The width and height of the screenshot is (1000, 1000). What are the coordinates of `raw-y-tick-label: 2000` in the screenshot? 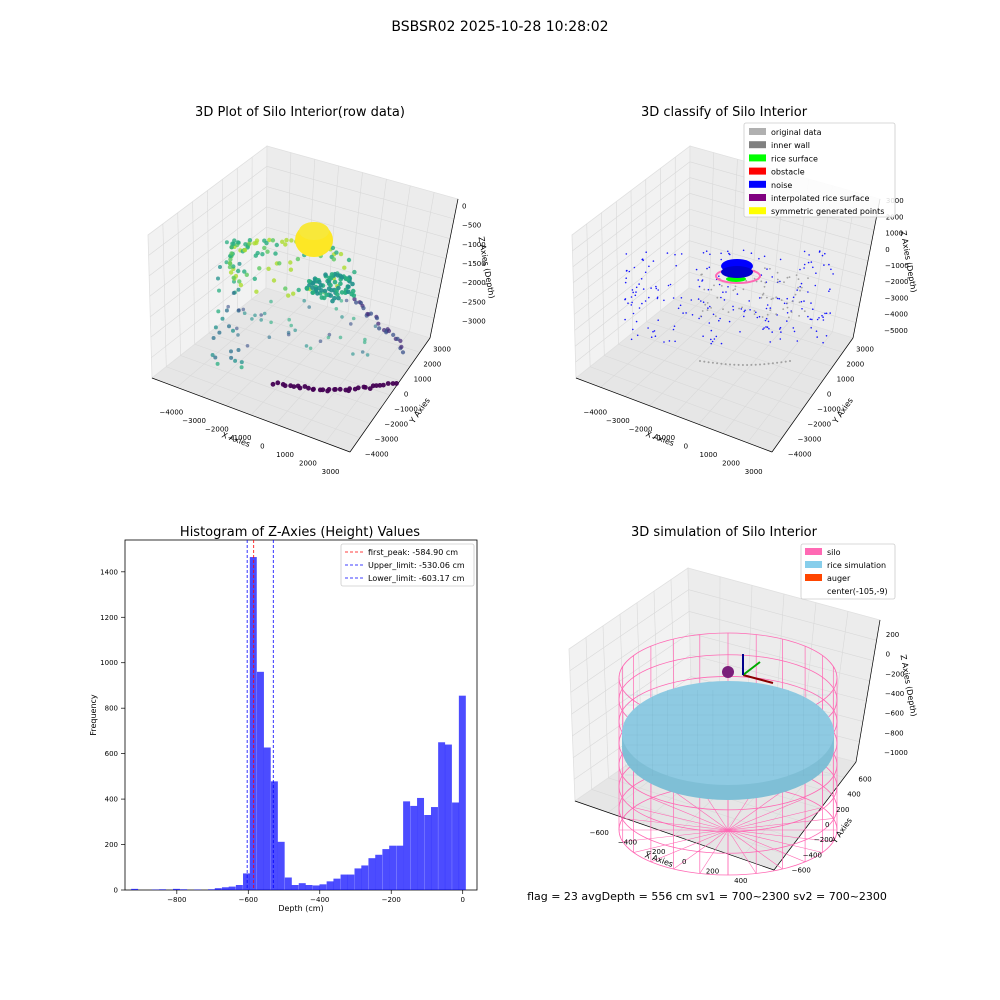 It's located at (432, 365).